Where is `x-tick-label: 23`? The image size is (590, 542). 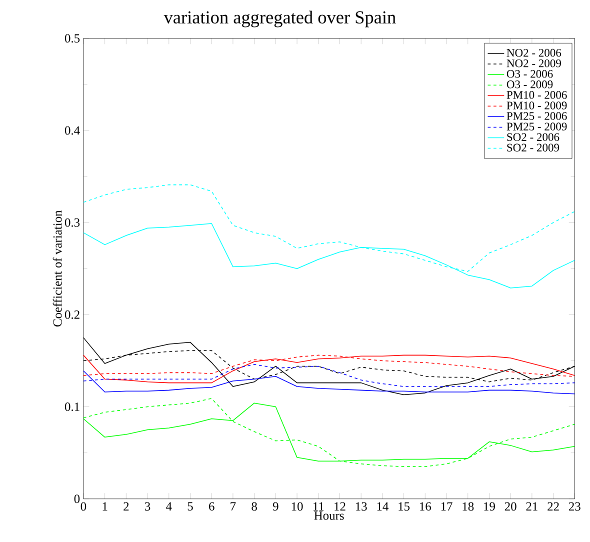
x-tick-label: 23 is located at coordinates (574, 506).